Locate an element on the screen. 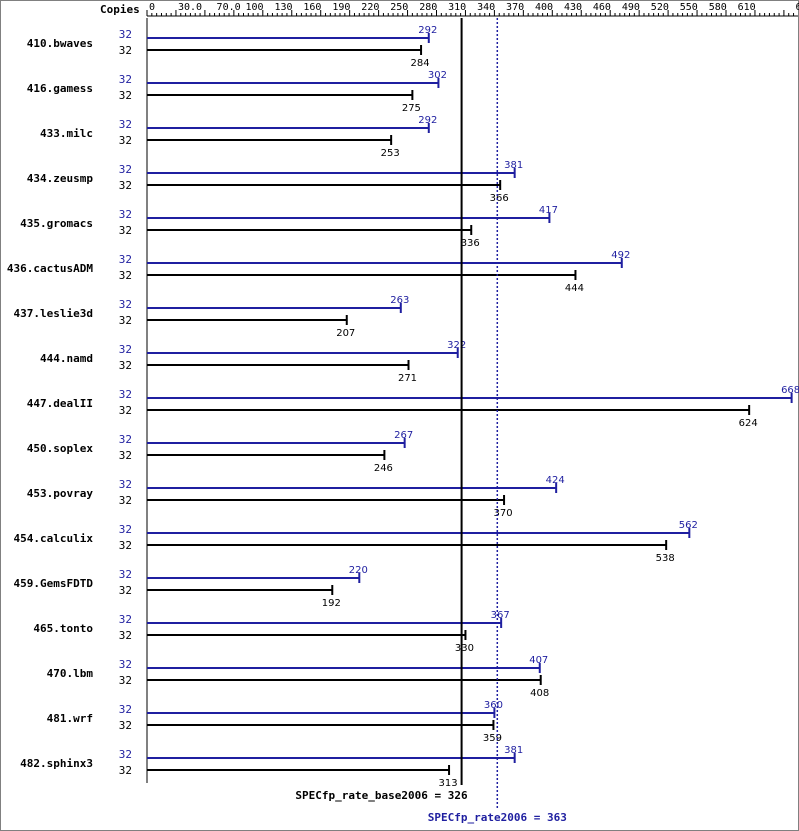 The height and width of the screenshot is (831, 799). x-tick-label: 0 is located at coordinates (152, 7).